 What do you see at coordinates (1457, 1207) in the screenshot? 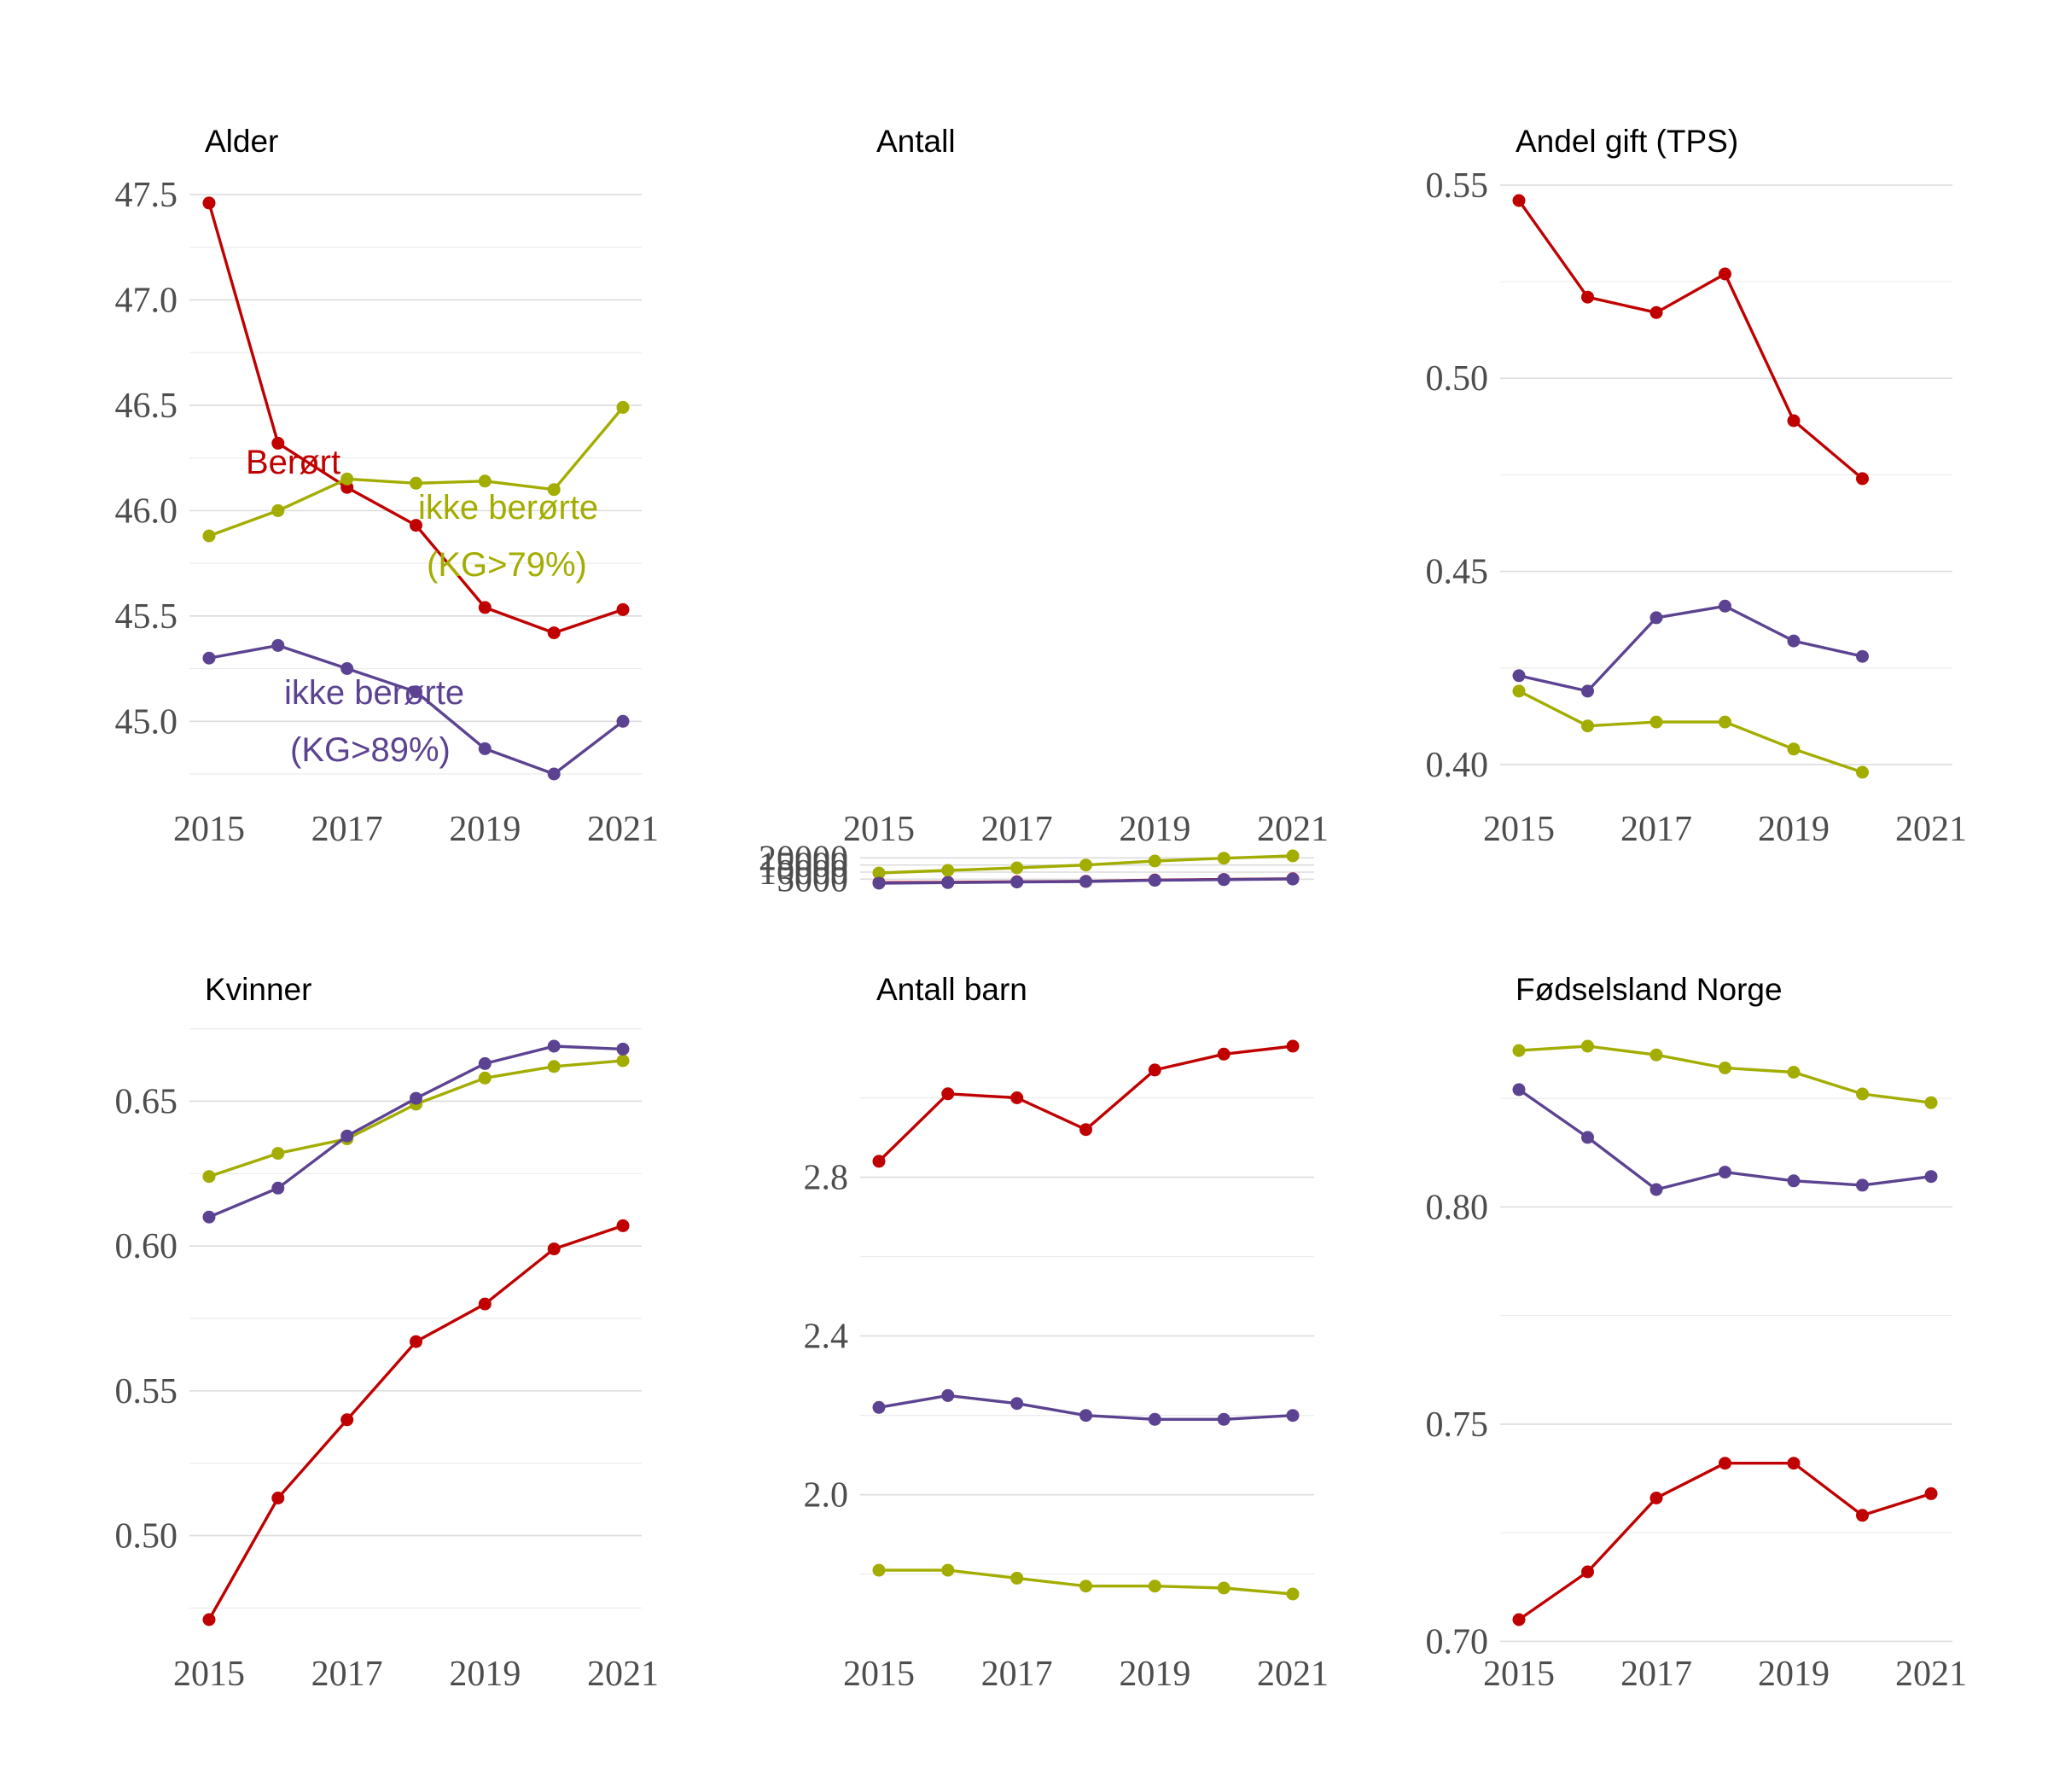
I see `y-tick-label: 0.80` at bounding box center [1457, 1207].